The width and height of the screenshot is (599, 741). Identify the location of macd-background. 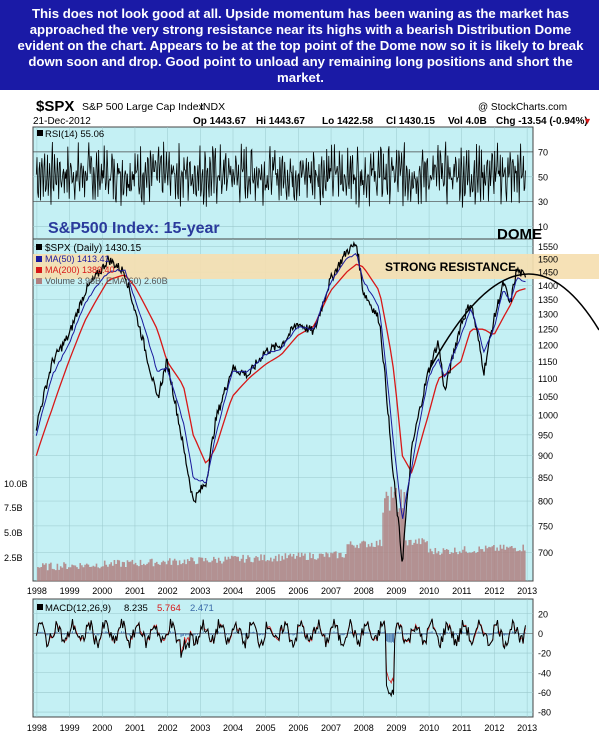
(283, 658).